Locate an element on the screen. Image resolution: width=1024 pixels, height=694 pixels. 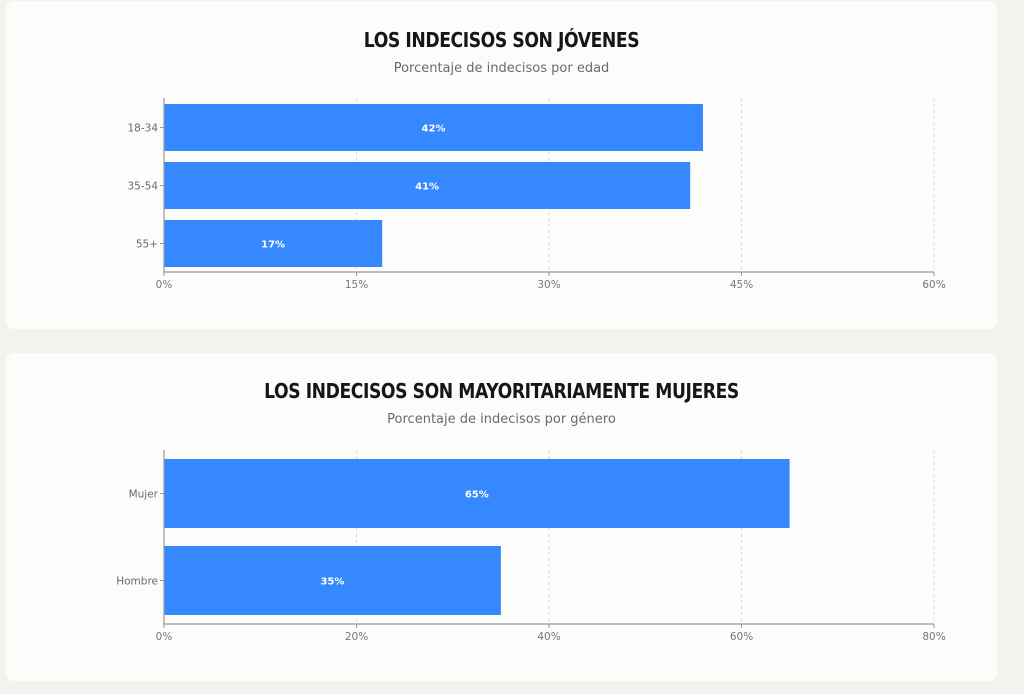
age-bar-value-label: 41% is located at coordinates (427, 187).